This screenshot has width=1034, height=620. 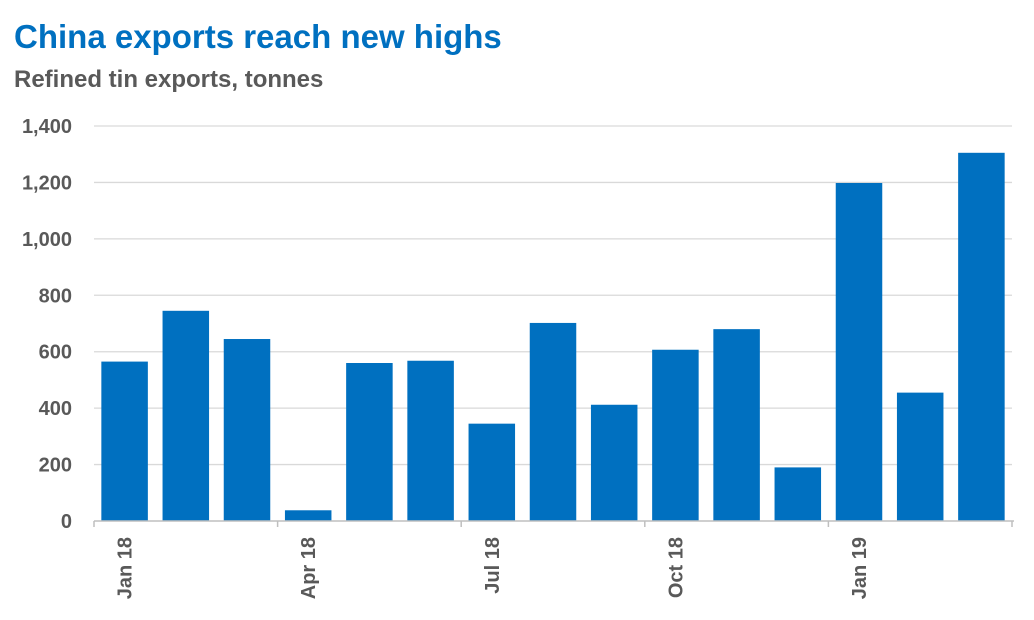 I want to click on y-tick-label: 0, so click(x=66, y=522).